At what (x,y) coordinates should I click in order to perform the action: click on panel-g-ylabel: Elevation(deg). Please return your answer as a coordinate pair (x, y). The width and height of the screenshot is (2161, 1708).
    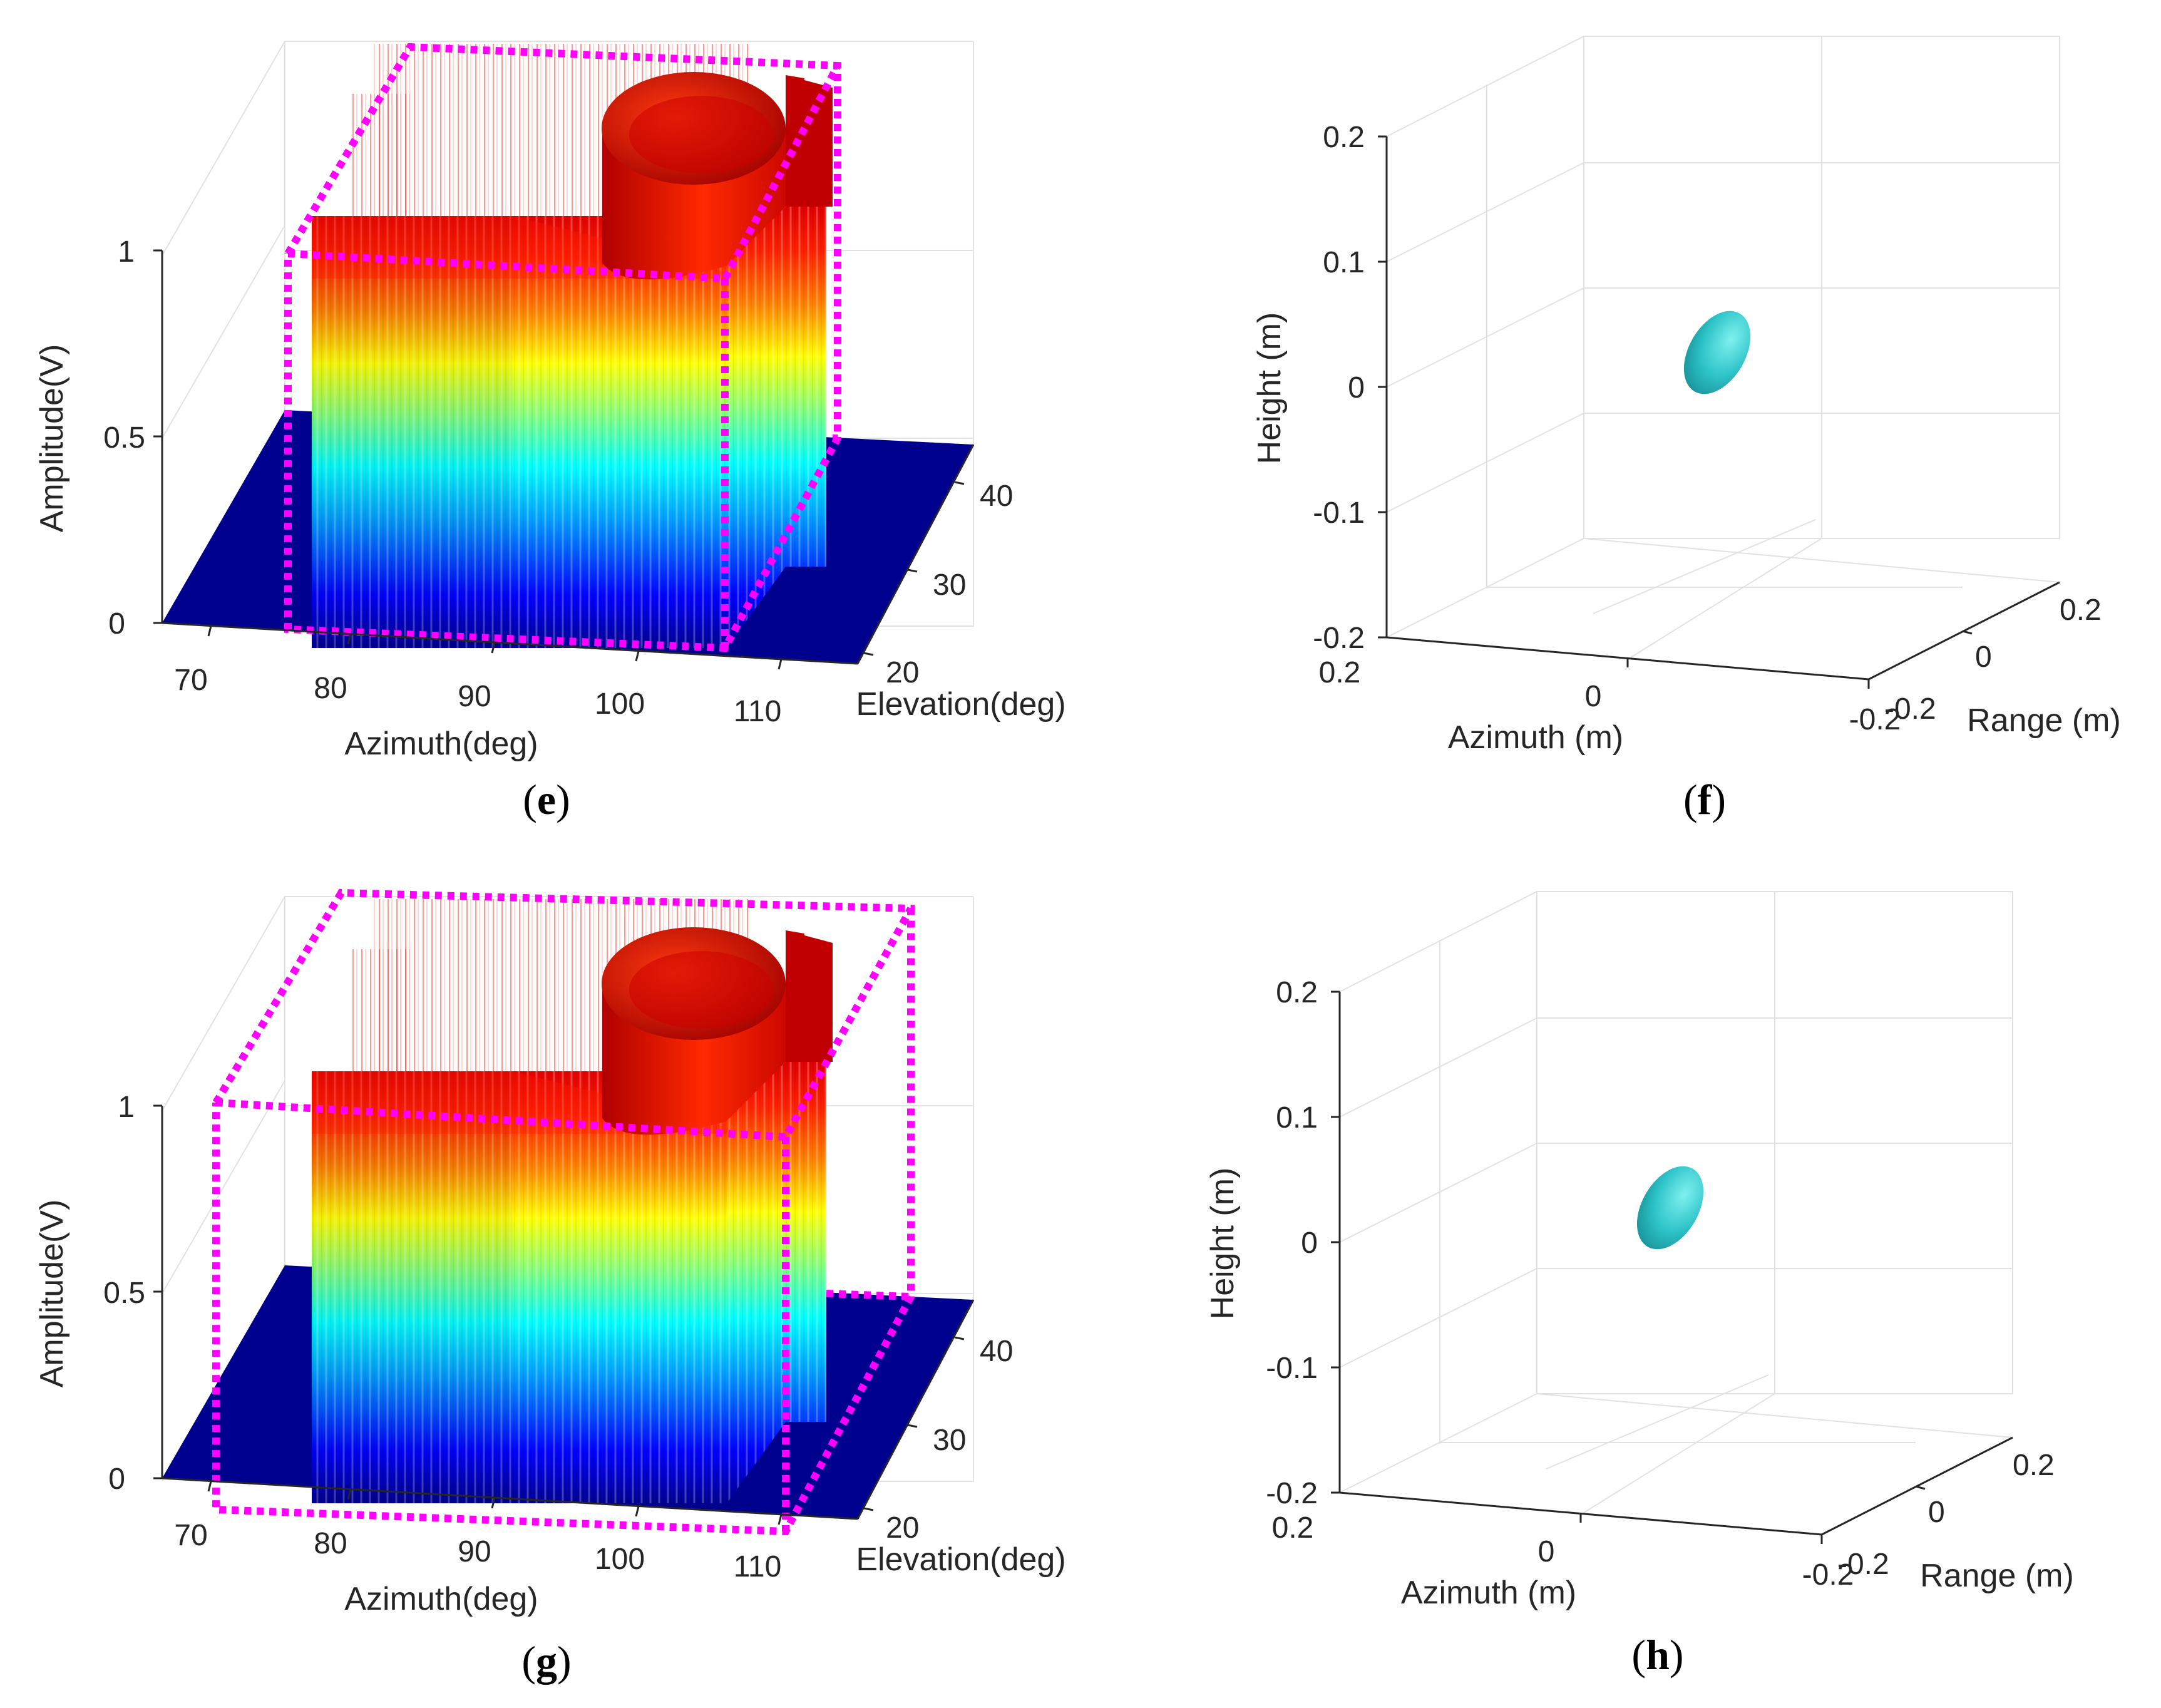
    Looking at the image, I should click on (960, 1559).